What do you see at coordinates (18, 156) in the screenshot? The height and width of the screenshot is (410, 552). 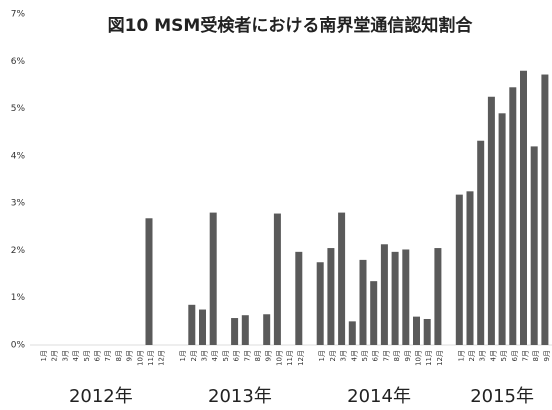 I see `y-tick-label: 4%` at bounding box center [18, 156].